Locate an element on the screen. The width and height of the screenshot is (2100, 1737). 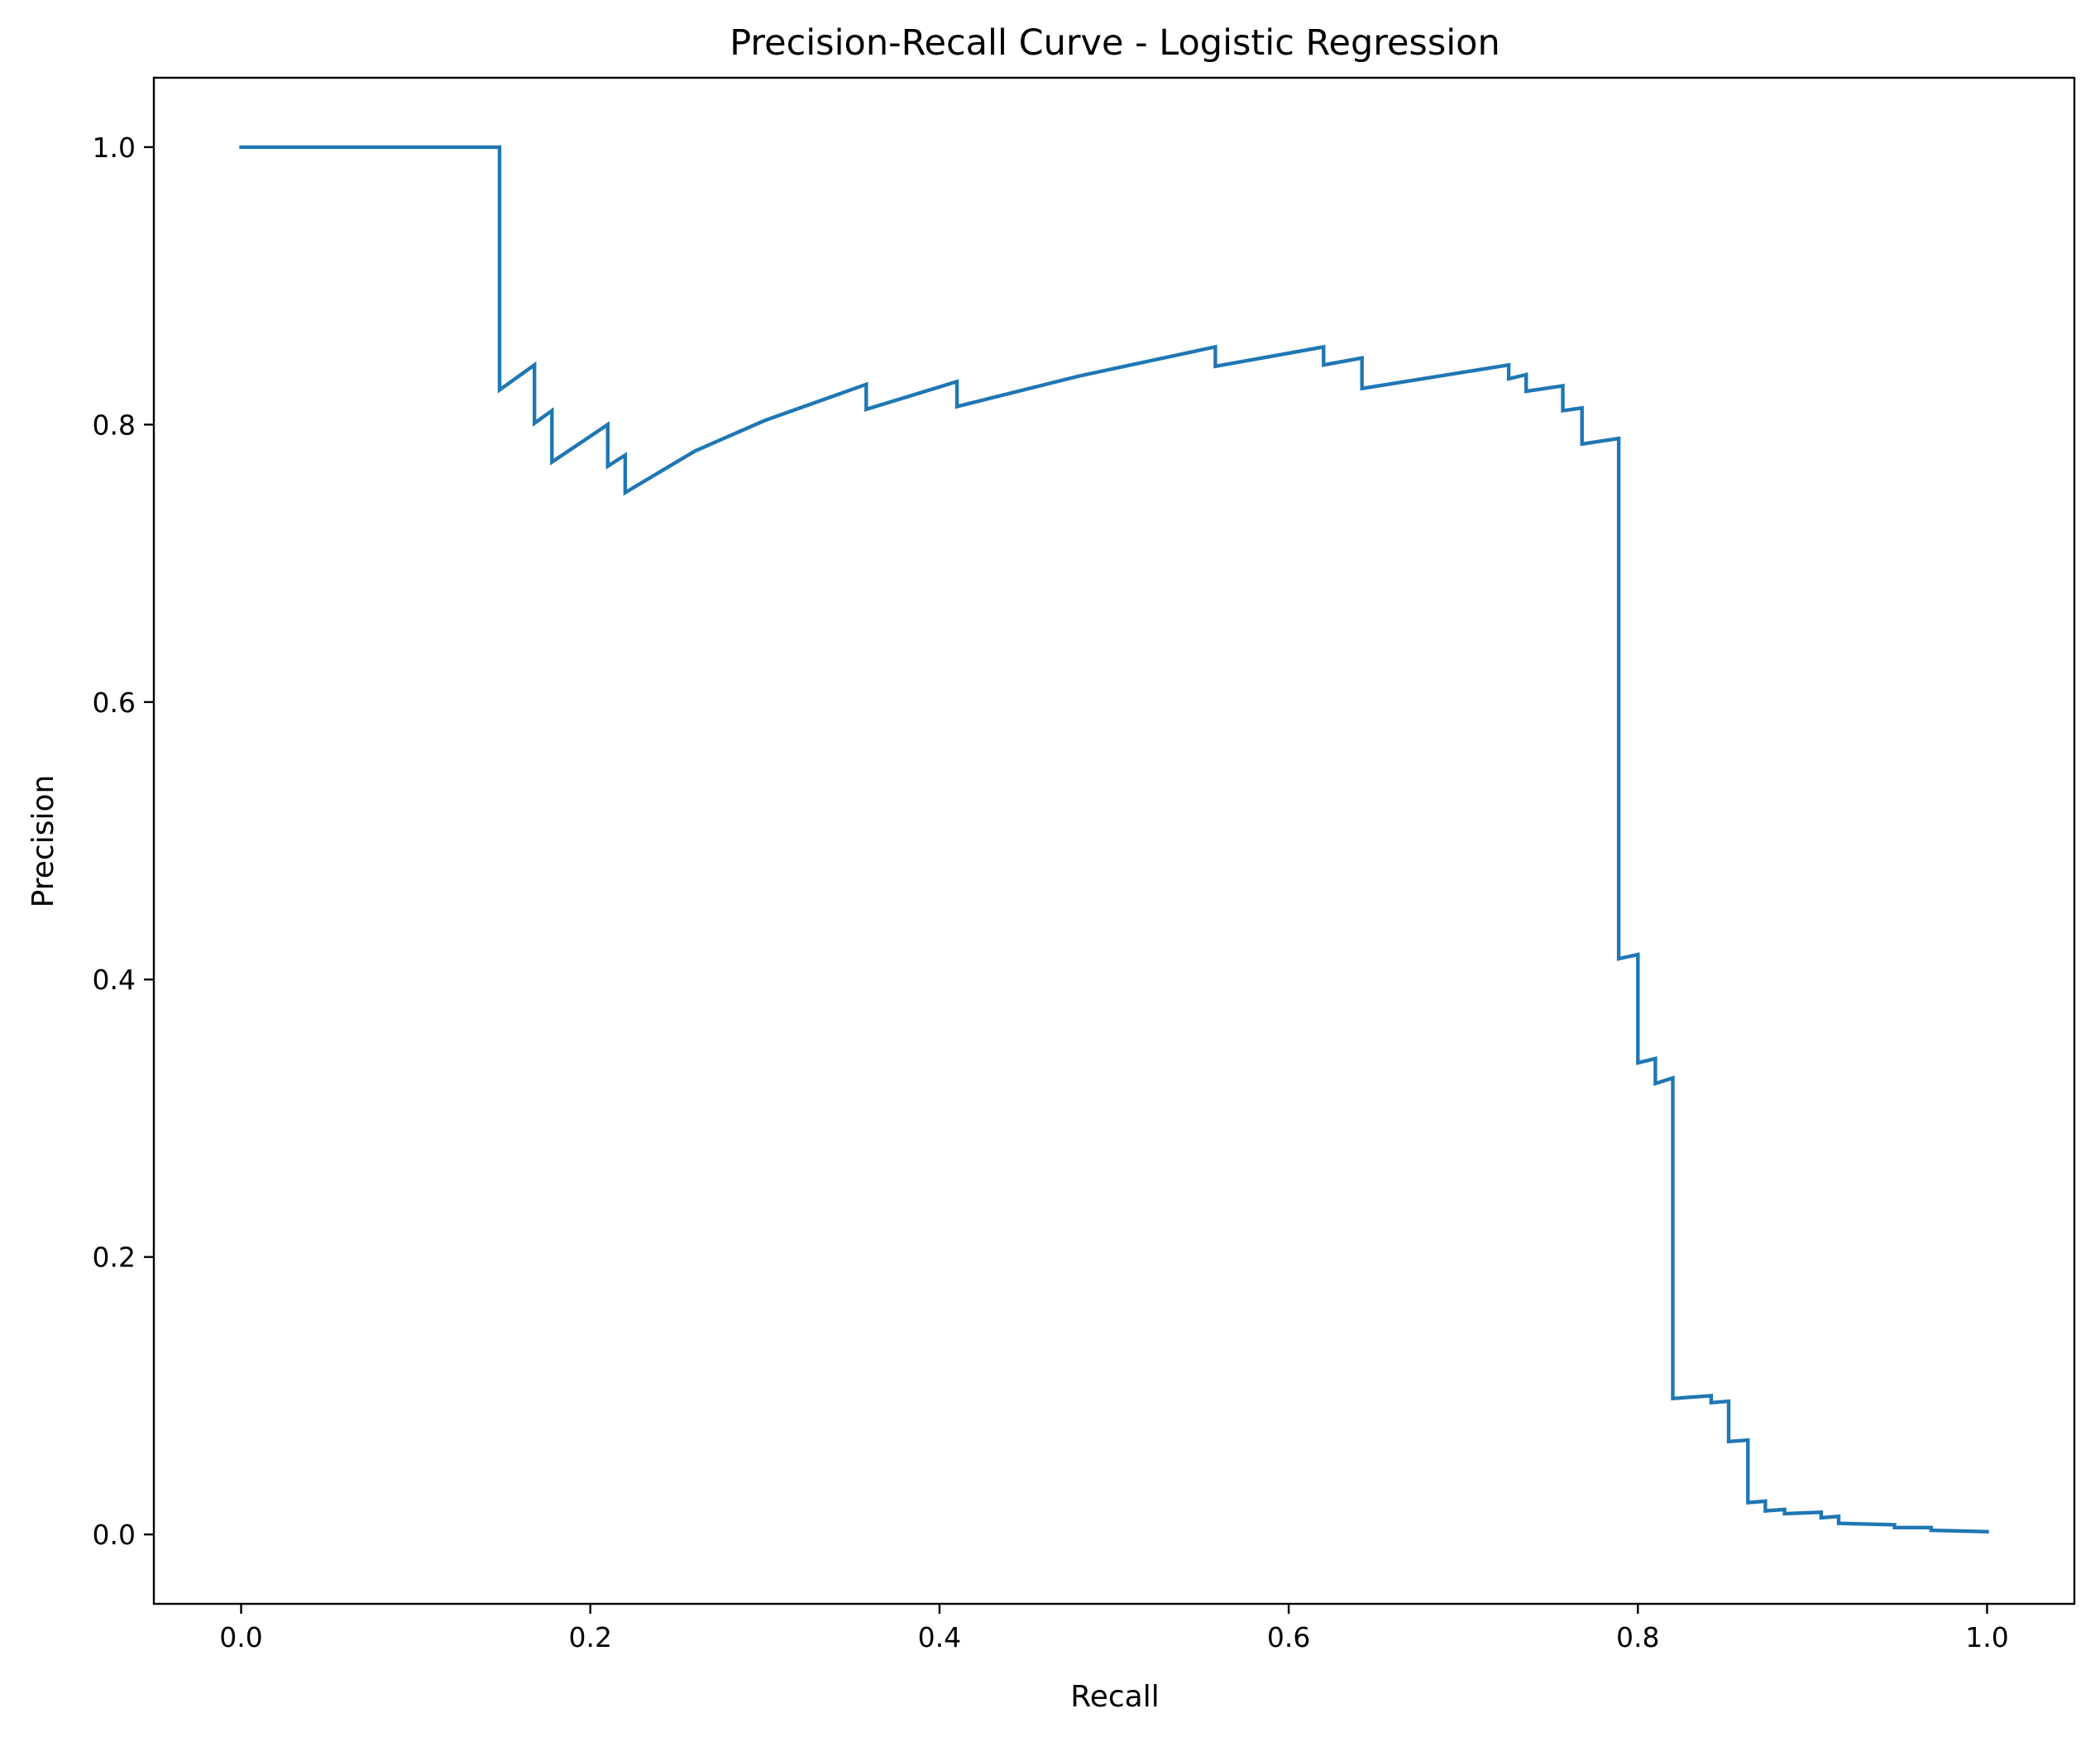
x-tick-label: 0.8 is located at coordinates (1637, 1637).